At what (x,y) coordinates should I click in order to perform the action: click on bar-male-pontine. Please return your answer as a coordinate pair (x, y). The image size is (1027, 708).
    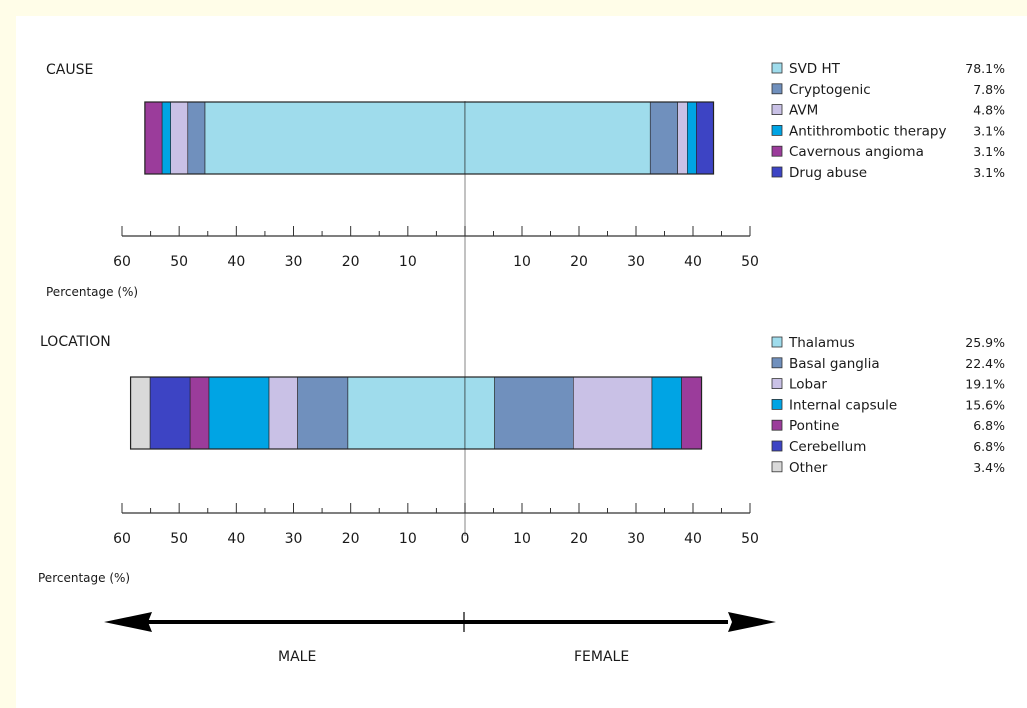
    Looking at the image, I should click on (199, 413).